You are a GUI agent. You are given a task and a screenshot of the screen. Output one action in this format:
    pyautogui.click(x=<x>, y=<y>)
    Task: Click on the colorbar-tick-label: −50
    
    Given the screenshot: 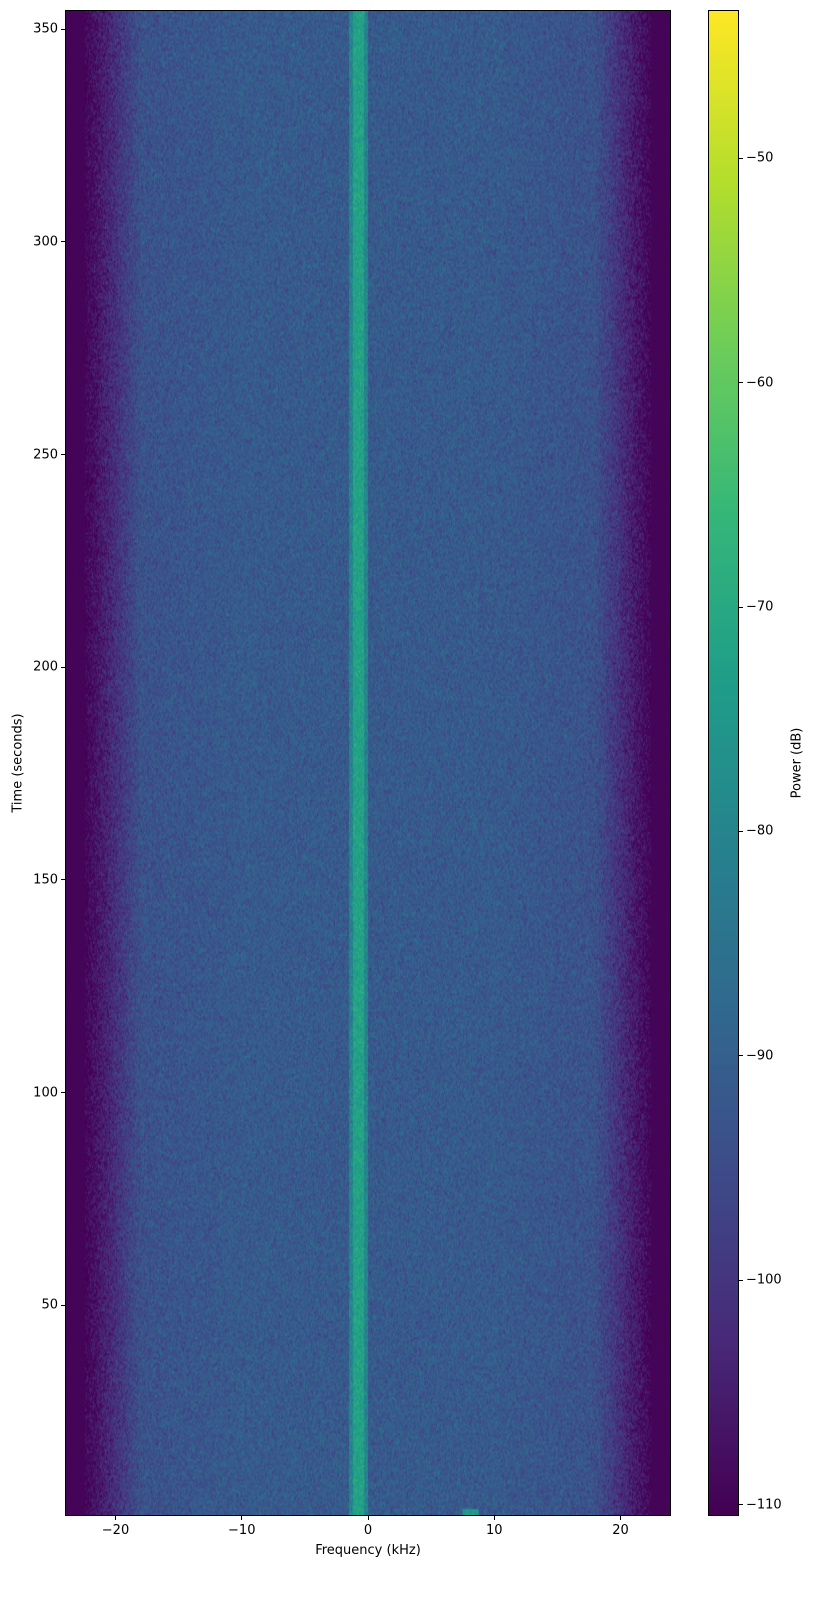 What is the action you would take?
    pyautogui.click(x=759, y=158)
    